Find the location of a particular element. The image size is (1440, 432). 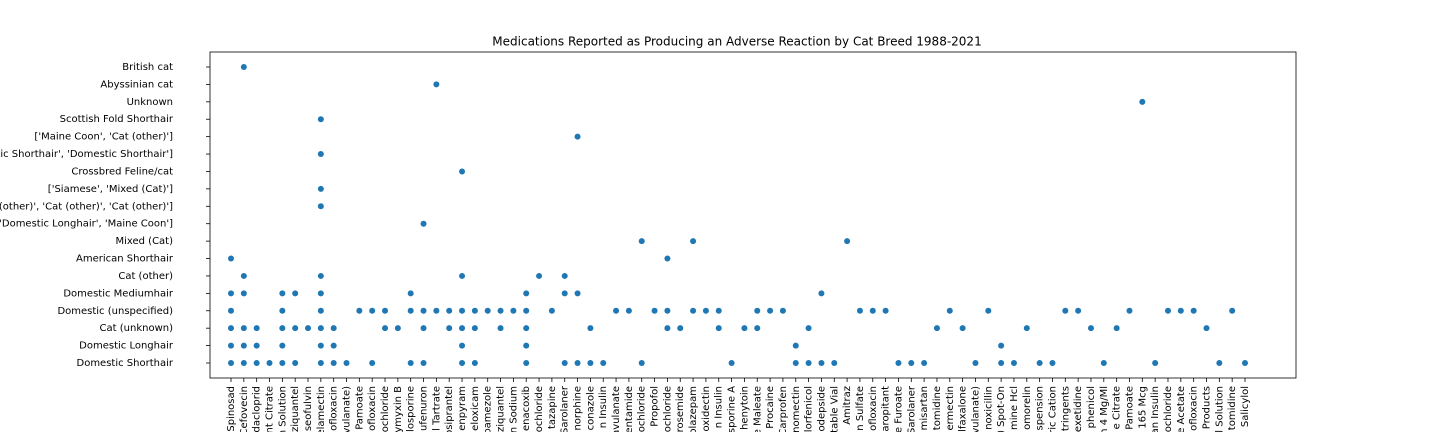

x-tick-label: ochloride is located at coordinates (667, 409).